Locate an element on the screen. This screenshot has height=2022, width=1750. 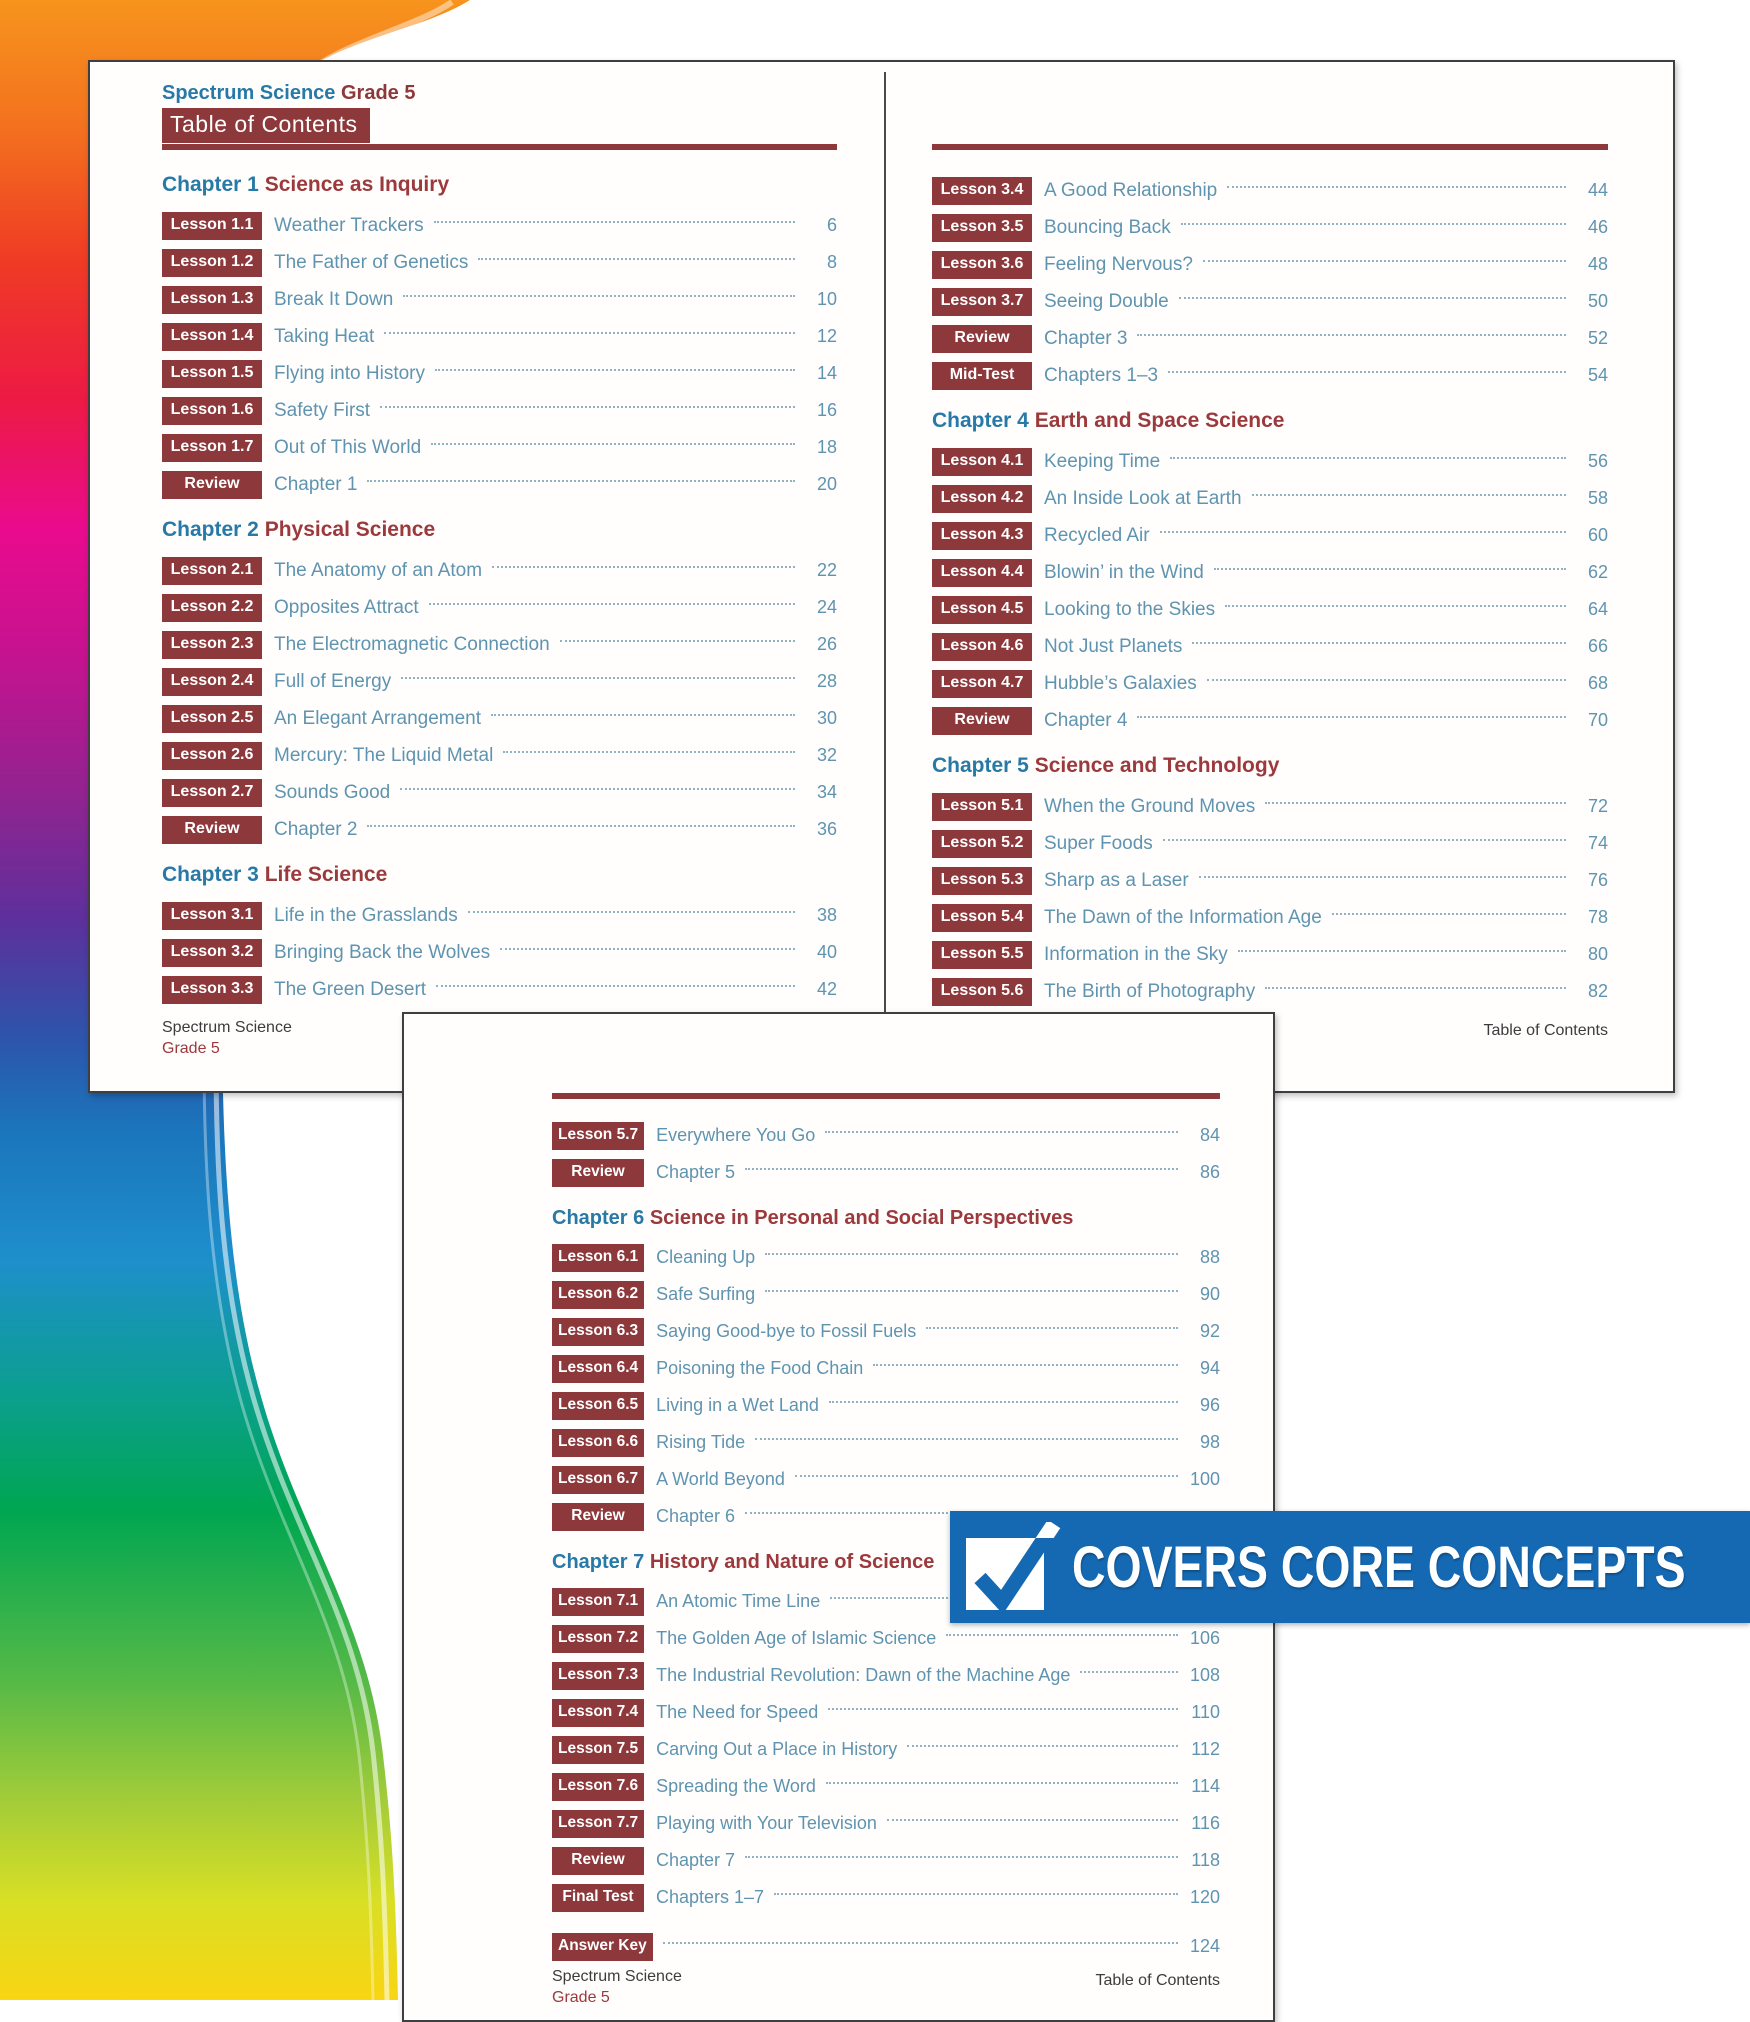
lesson-title: Everywhere You Go is located at coordinates (736, 1135).